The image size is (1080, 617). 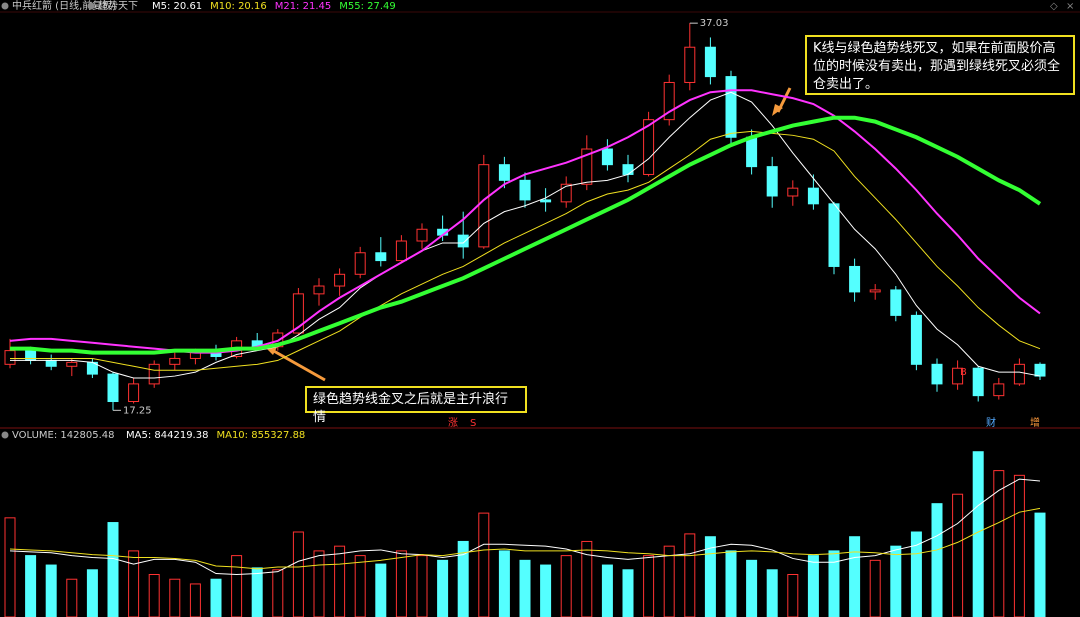 What do you see at coordinates (238, 6) in the screenshot?
I see `ma-label: M10: 20.16` at bounding box center [238, 6].